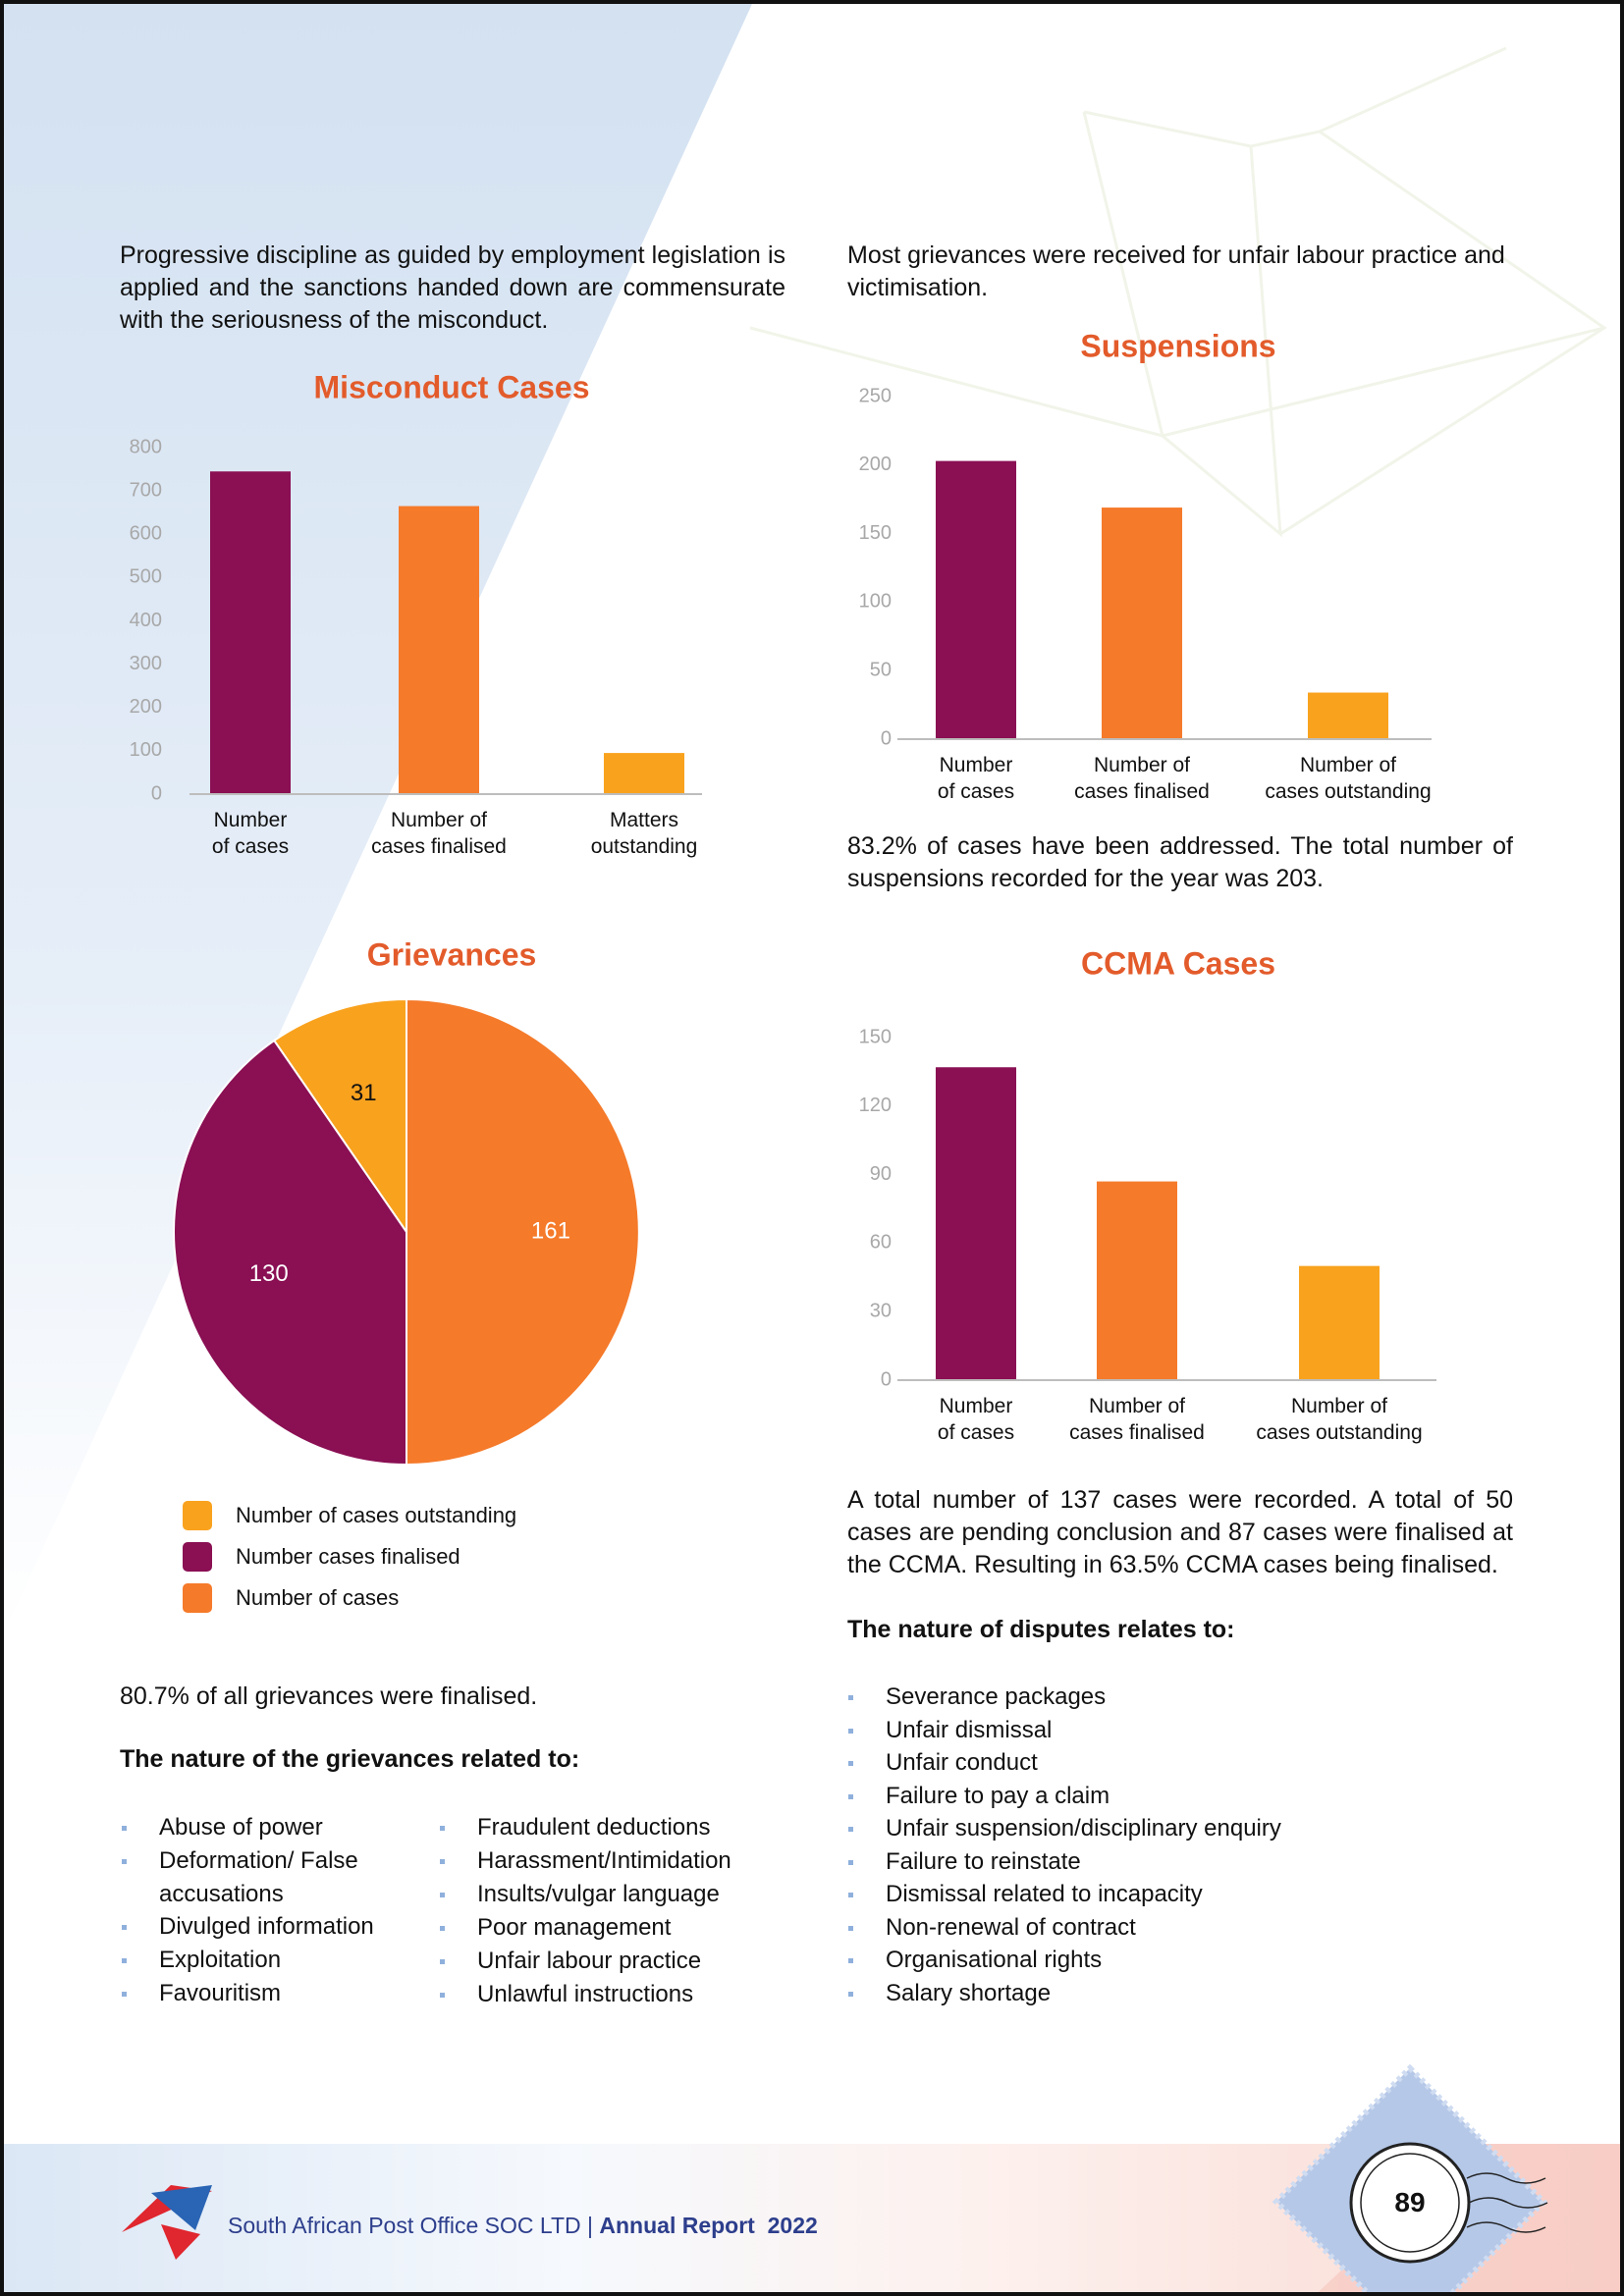 The height and width of the screenshot is (2296, 1624). Describe the element at coordinates (606, 1961) in the screenshot. I see `list-item: Unfair labour practice` at that location.